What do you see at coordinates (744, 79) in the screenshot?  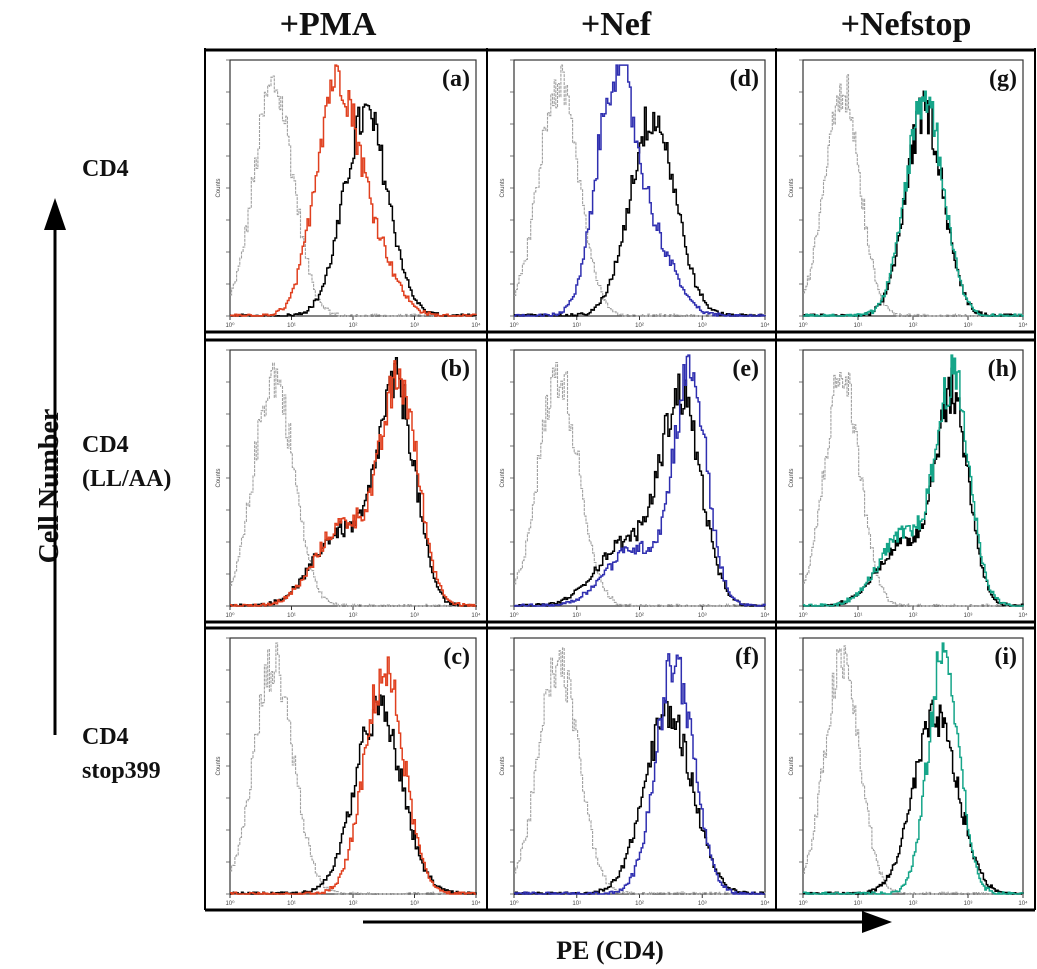 I see `panel-label: (d)` at bounding box center [744, 79].